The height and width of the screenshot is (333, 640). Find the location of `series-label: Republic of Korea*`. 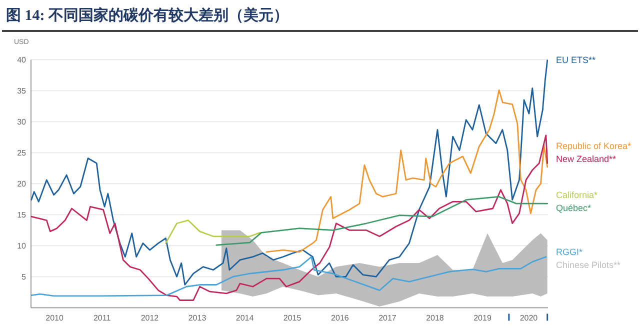

series-label: Republic of Korea* is located at coordinates (594, 146).